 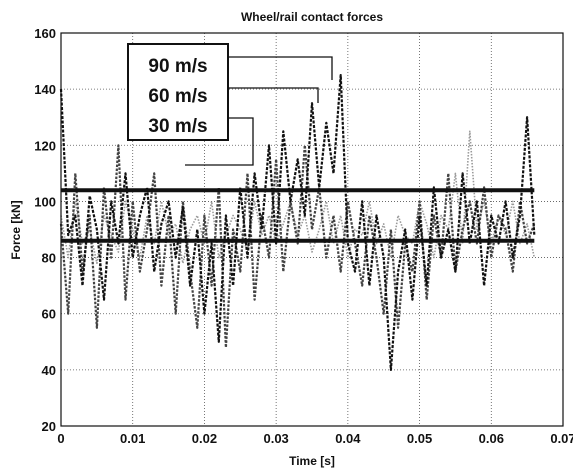 I want to click on y-tick-label: 100, so click(x=45, y=201).